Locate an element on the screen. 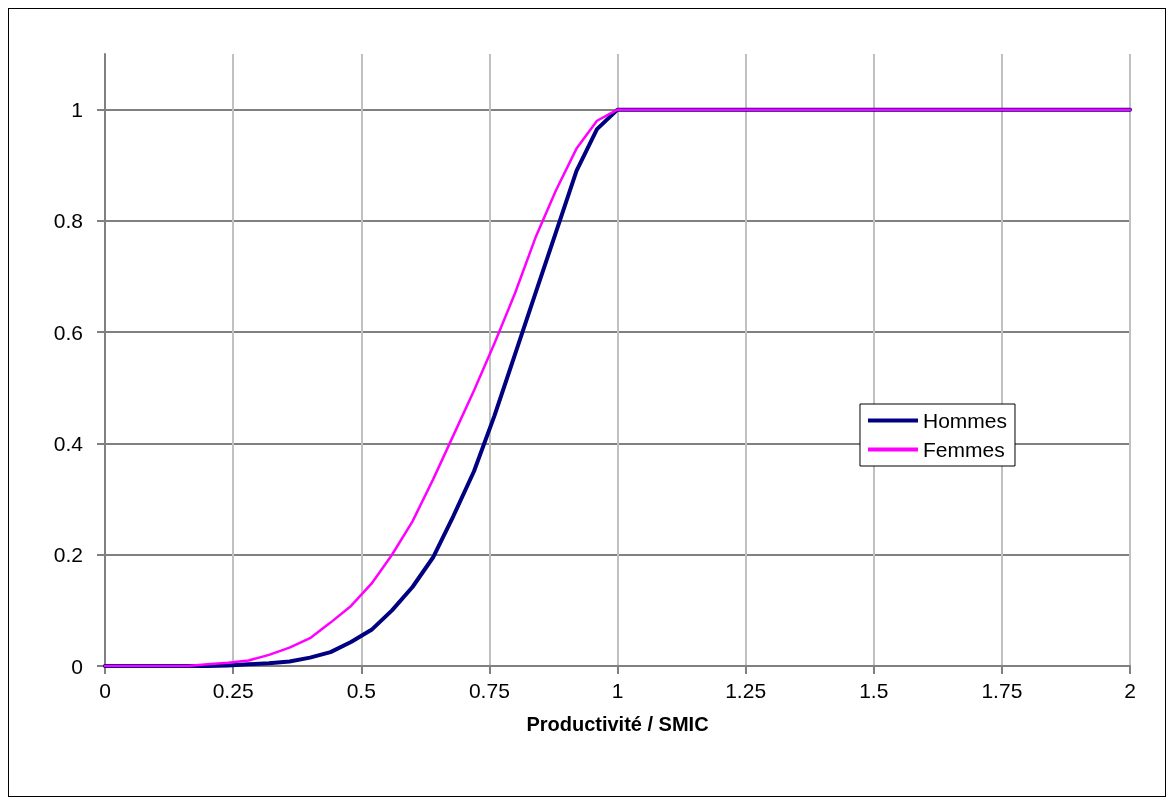 The width and height of the screenshot is (1174, 805). x-tick-label: 1.75 is located at coordinates (1002, 690).